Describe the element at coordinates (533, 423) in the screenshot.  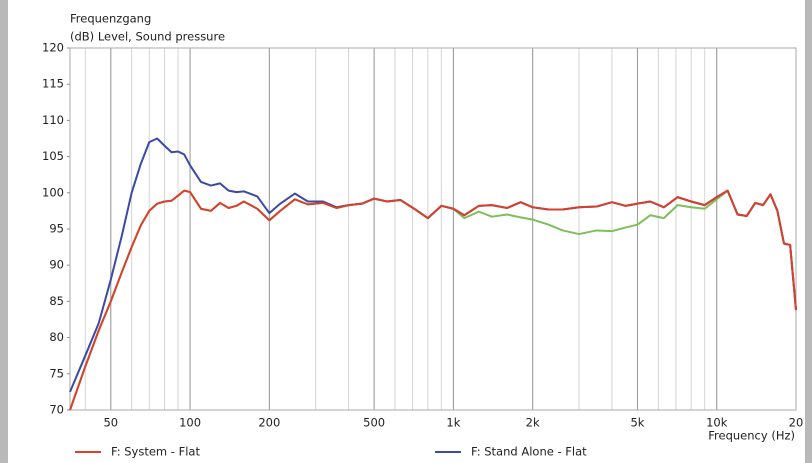
I see `x-tick-label: 2k` at that location.